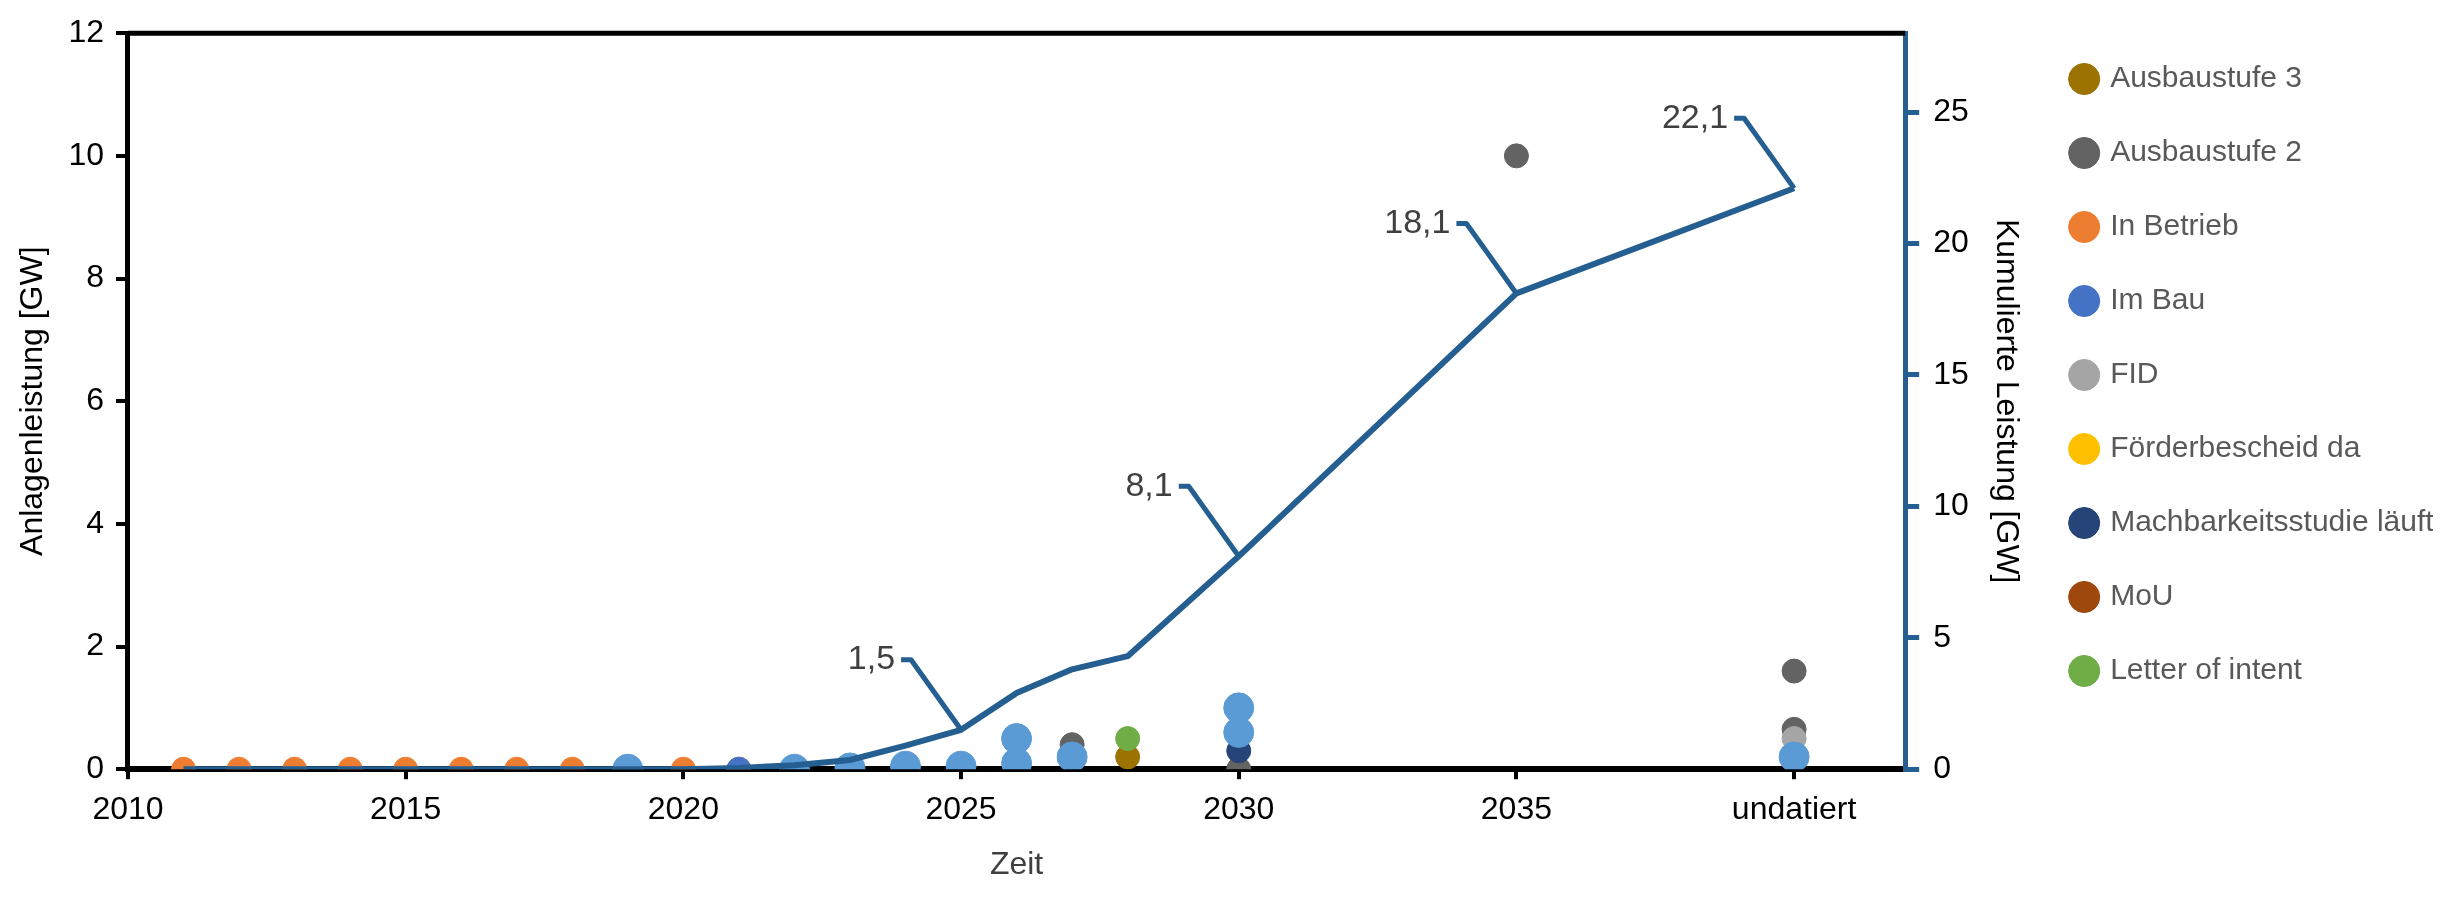 Image resolution: width=2443 pixels, height=898 pixels. What do you see at coordinates (86, 153) in the screenshot?
I see `y-tick-label: 10` at bounding box center [86, 153].